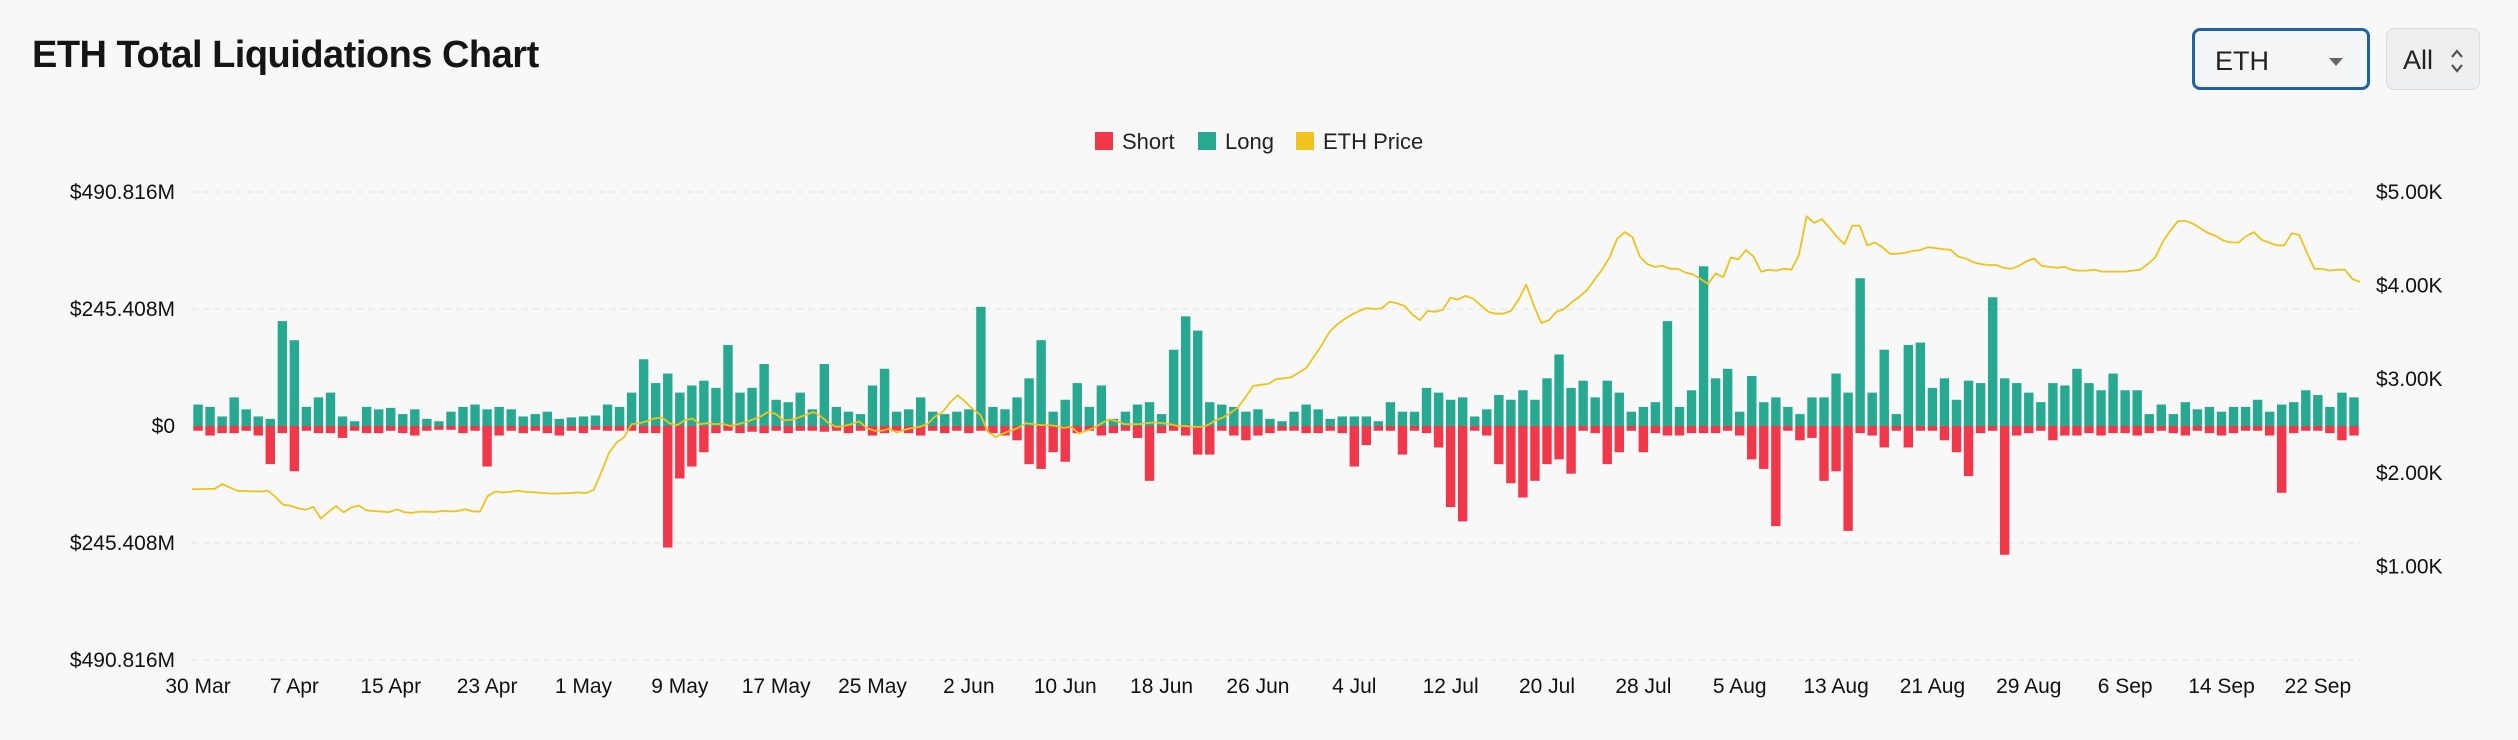  What do you see at coordinates (2433, 59) in the screenshot?
I see `range-select: All` at bounding box center [2433, 59].